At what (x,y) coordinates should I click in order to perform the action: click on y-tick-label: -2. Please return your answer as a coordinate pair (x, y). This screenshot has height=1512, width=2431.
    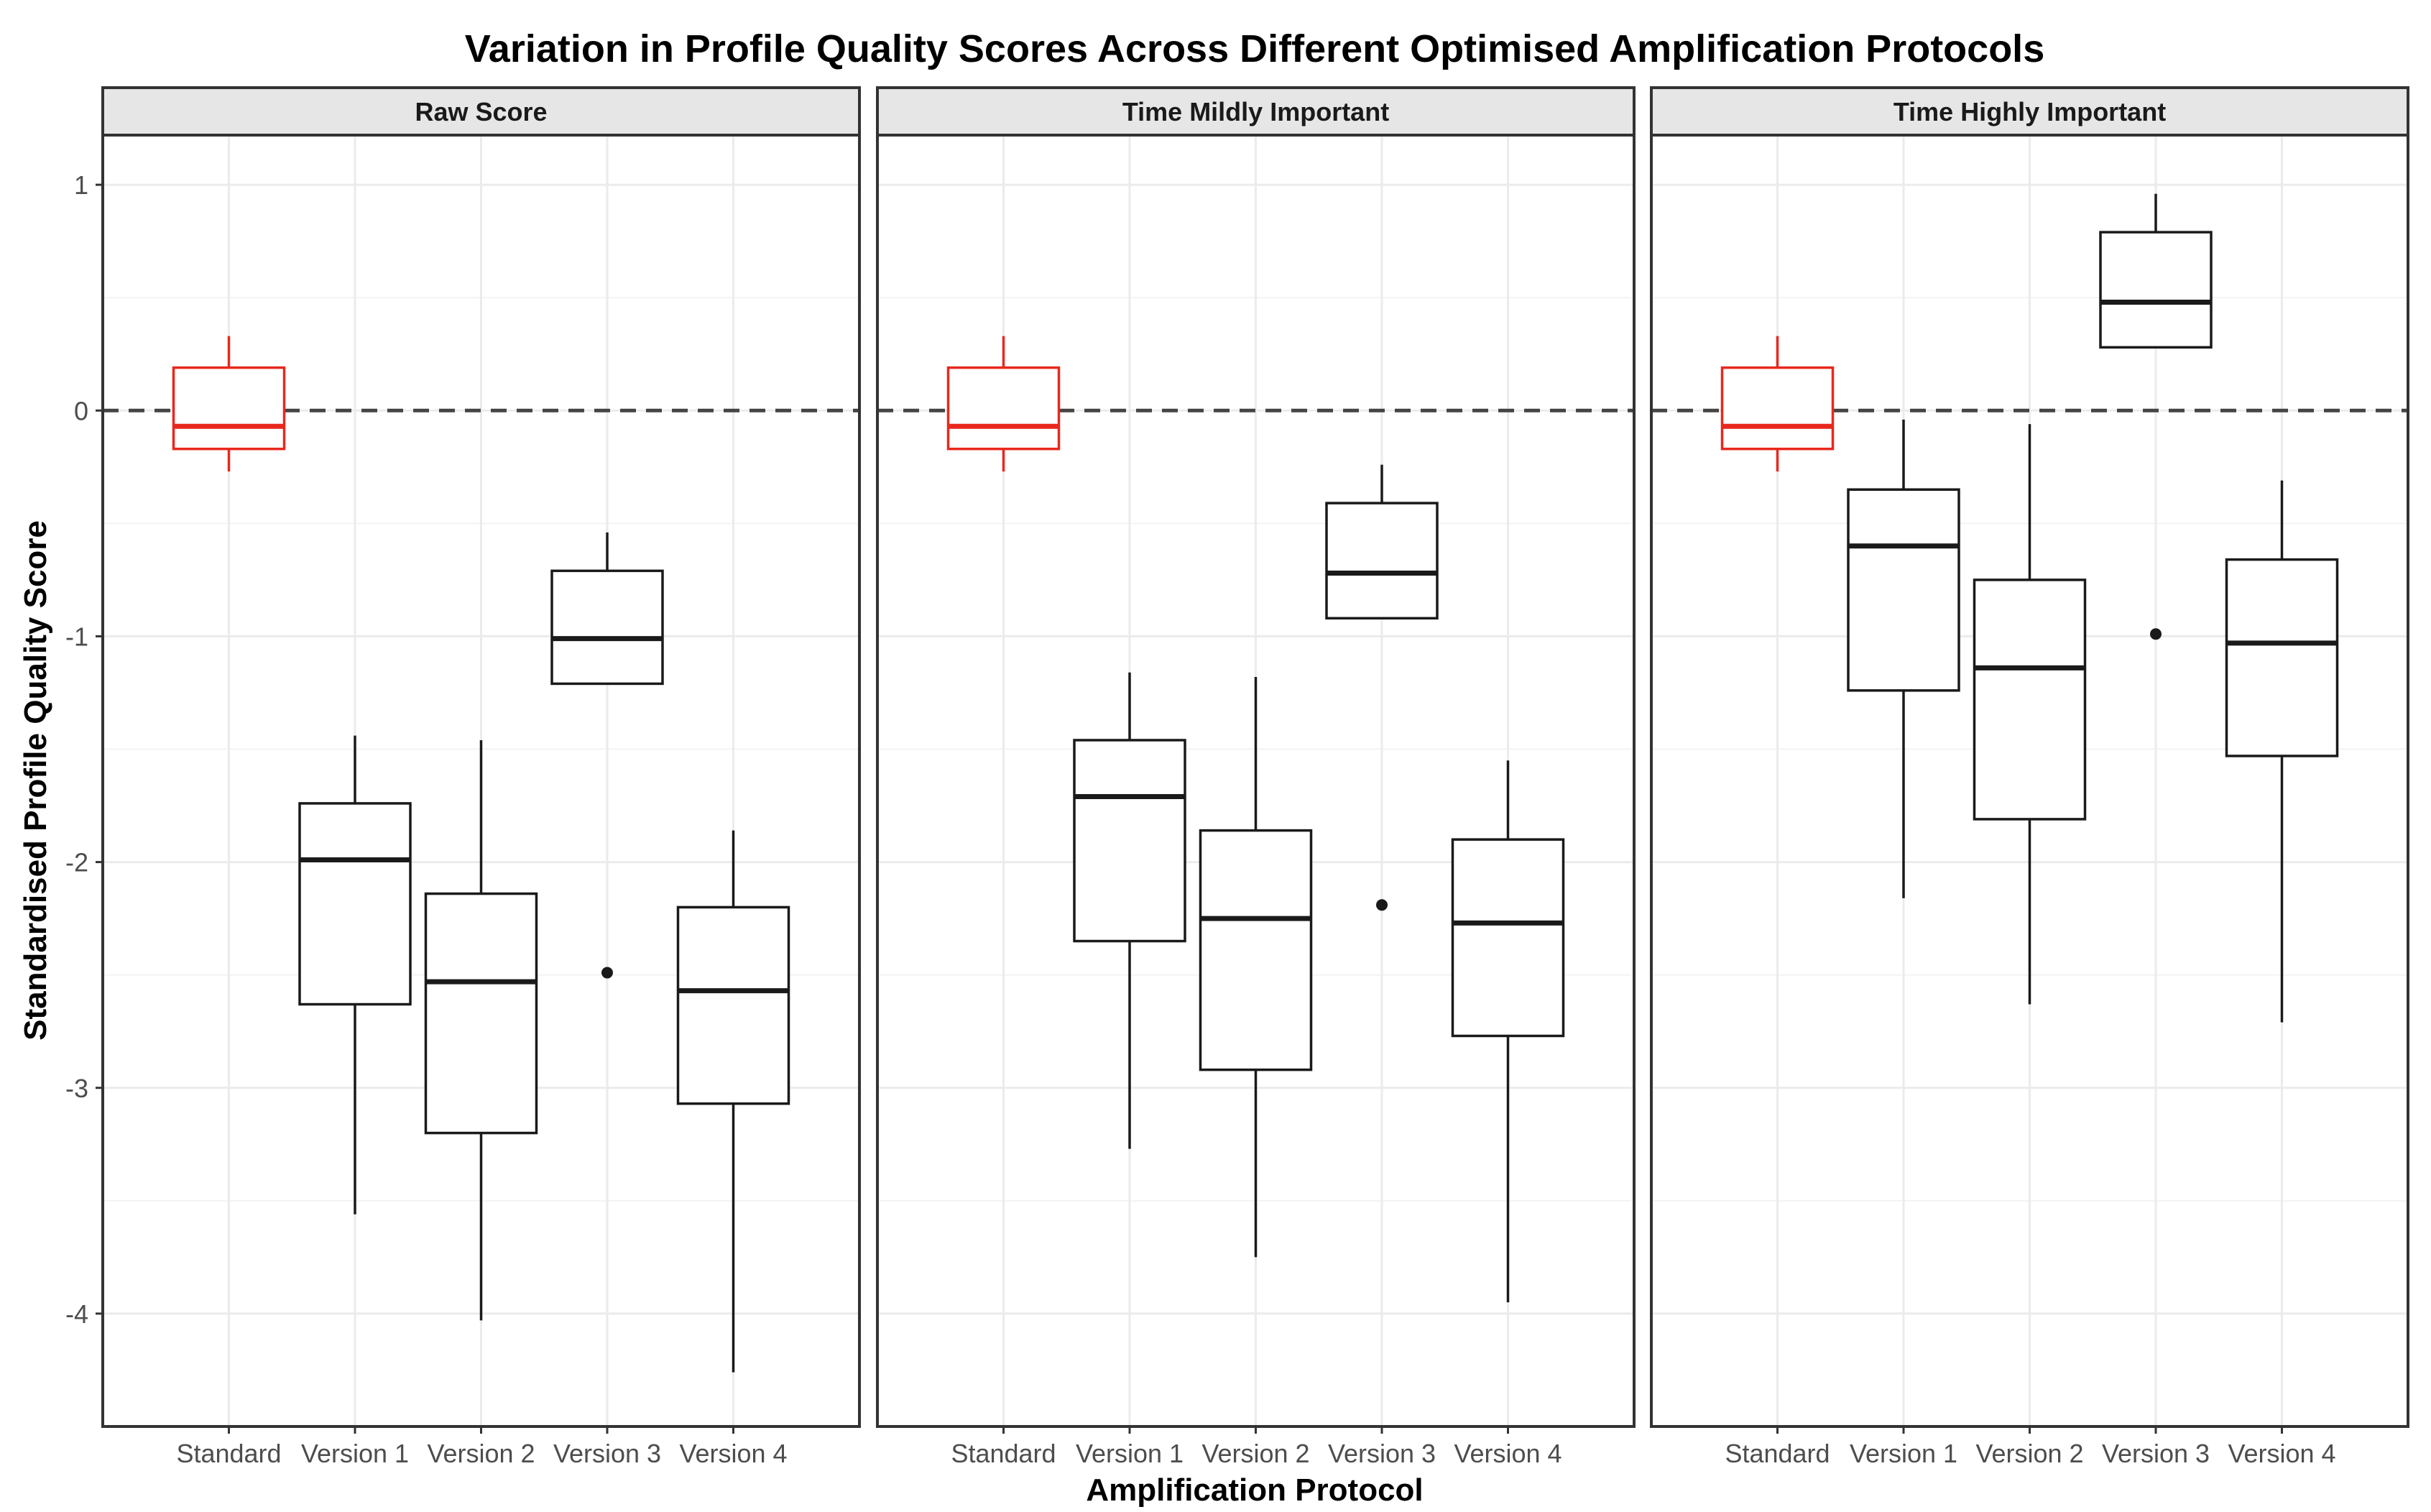
    Looking at the image, I should click on (76, 863).